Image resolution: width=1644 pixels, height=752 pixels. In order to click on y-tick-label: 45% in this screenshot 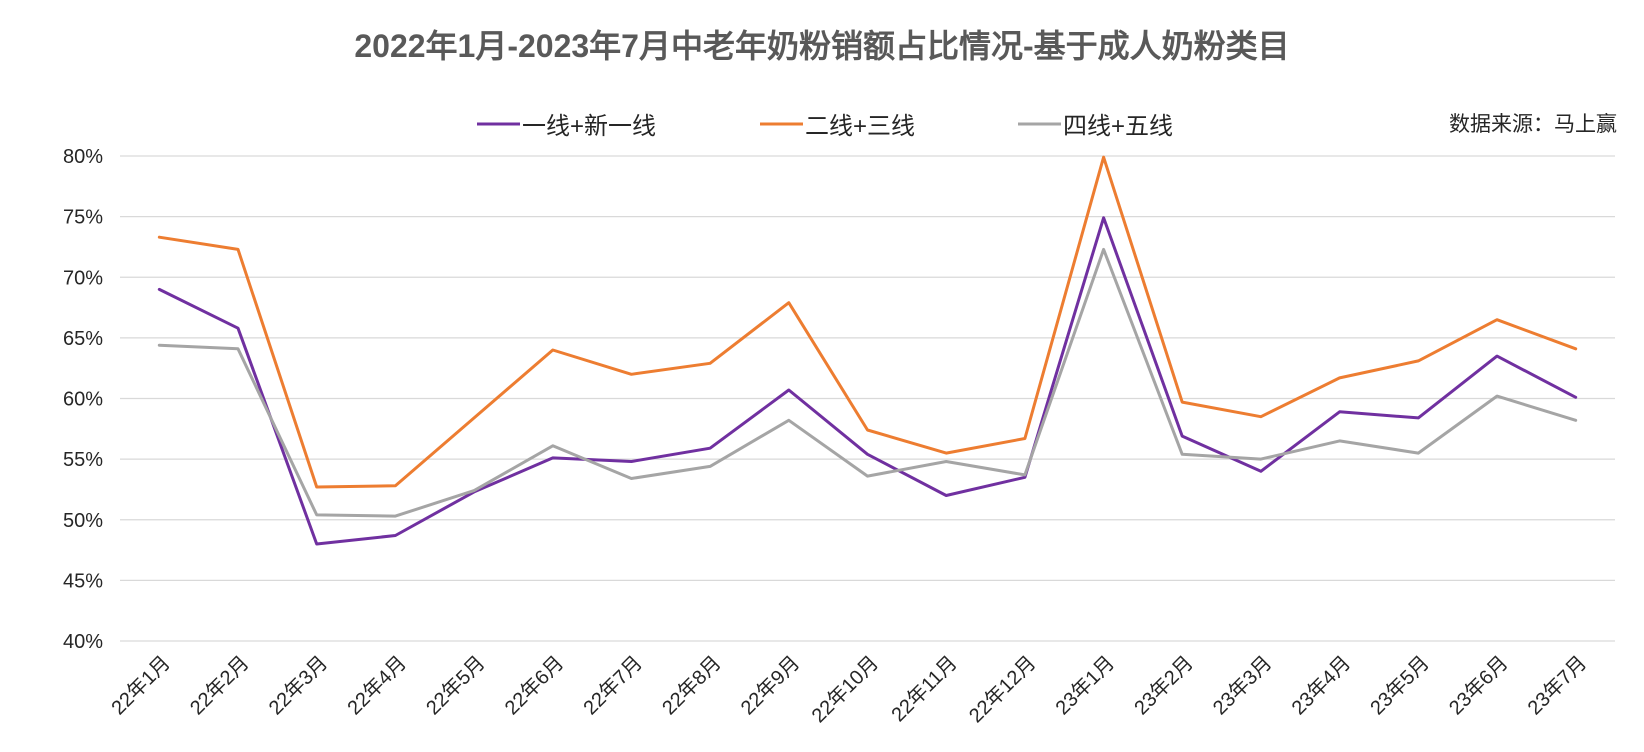, I will do `click(83, 581)`.